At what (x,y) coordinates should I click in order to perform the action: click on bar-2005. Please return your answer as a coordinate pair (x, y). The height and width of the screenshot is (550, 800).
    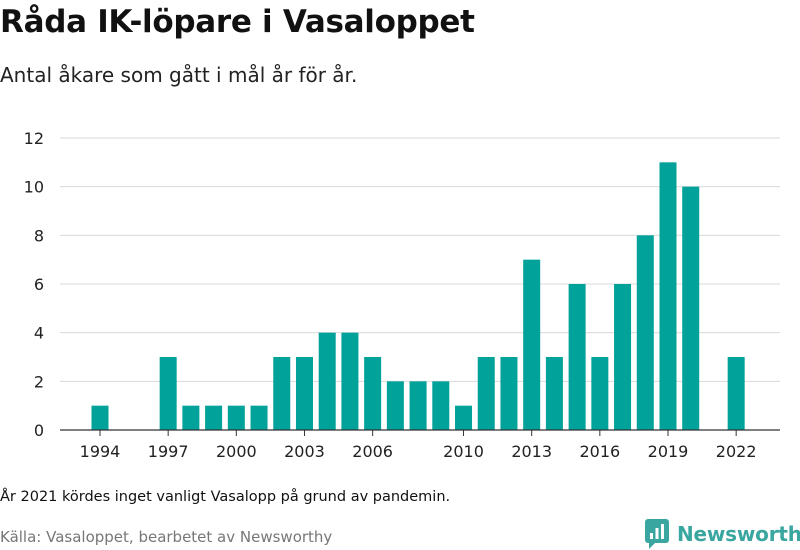
    Looking at the image, I should click on (350, 381).